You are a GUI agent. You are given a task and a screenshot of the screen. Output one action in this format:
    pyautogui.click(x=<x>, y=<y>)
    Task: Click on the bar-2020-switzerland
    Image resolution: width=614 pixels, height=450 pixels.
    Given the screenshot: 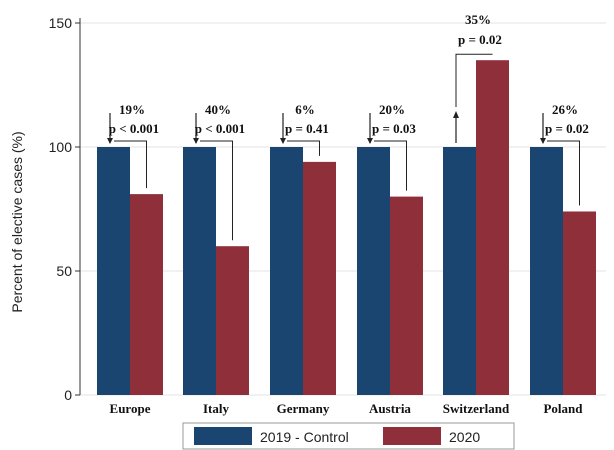 What is the action you would take?
    pyautogui.click(x=492, y=227)
    